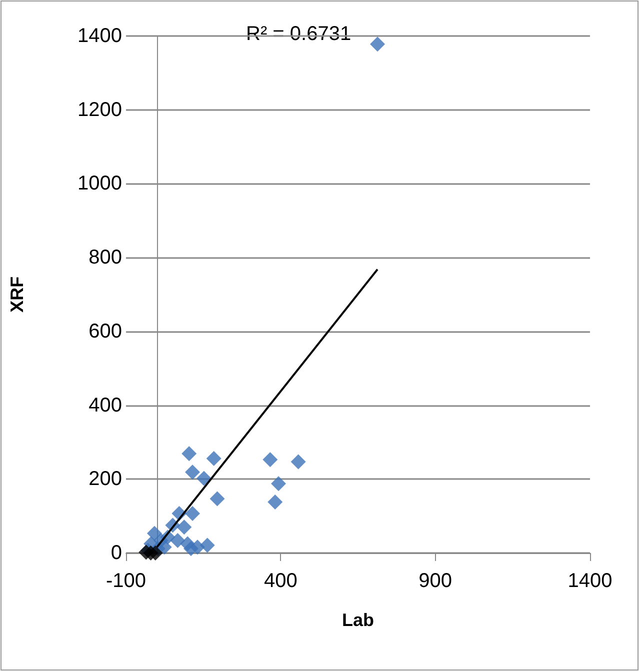 This screenshot has width=639, height=671. Describe the element at coordinates (105, 331) in the screenshot. I see `y-tick-label: 600` at that location.